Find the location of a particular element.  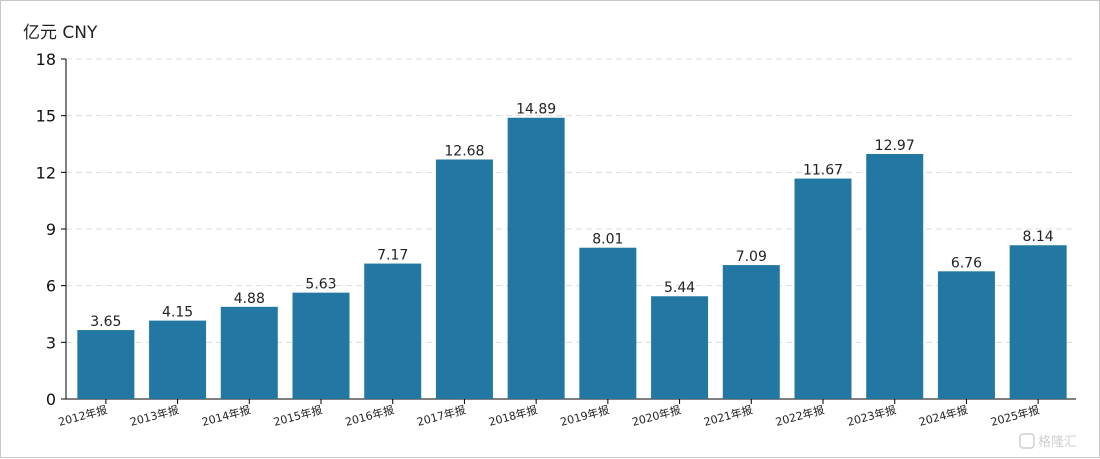

data-label: 12.68 is located at coordinates (464, 151).